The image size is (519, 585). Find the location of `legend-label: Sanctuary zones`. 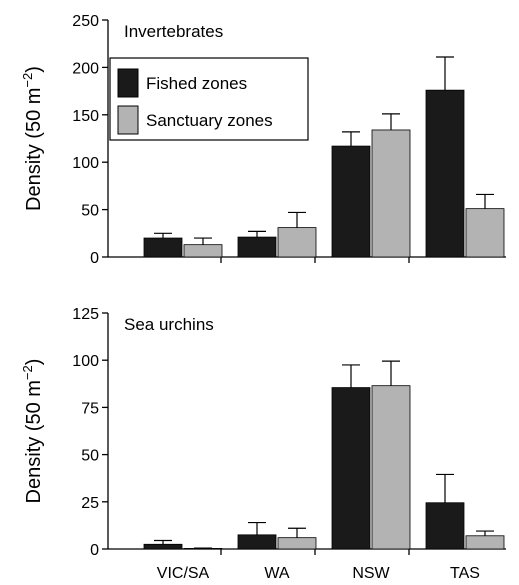

legend-label: Sanctuary zones is located at coordinates (209, 120).